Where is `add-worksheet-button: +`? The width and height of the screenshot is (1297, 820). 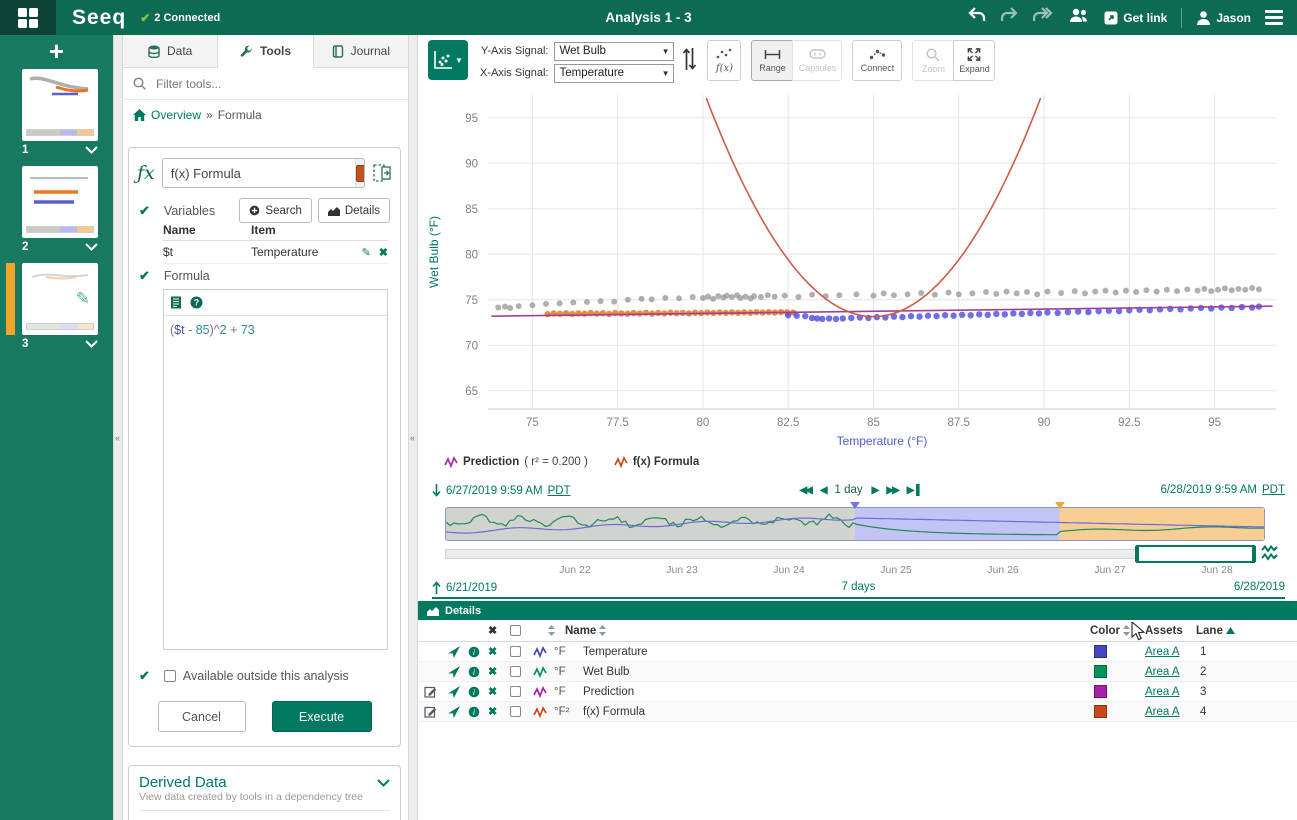 add-worksheet-button: + is located at coordinates (56, 51).